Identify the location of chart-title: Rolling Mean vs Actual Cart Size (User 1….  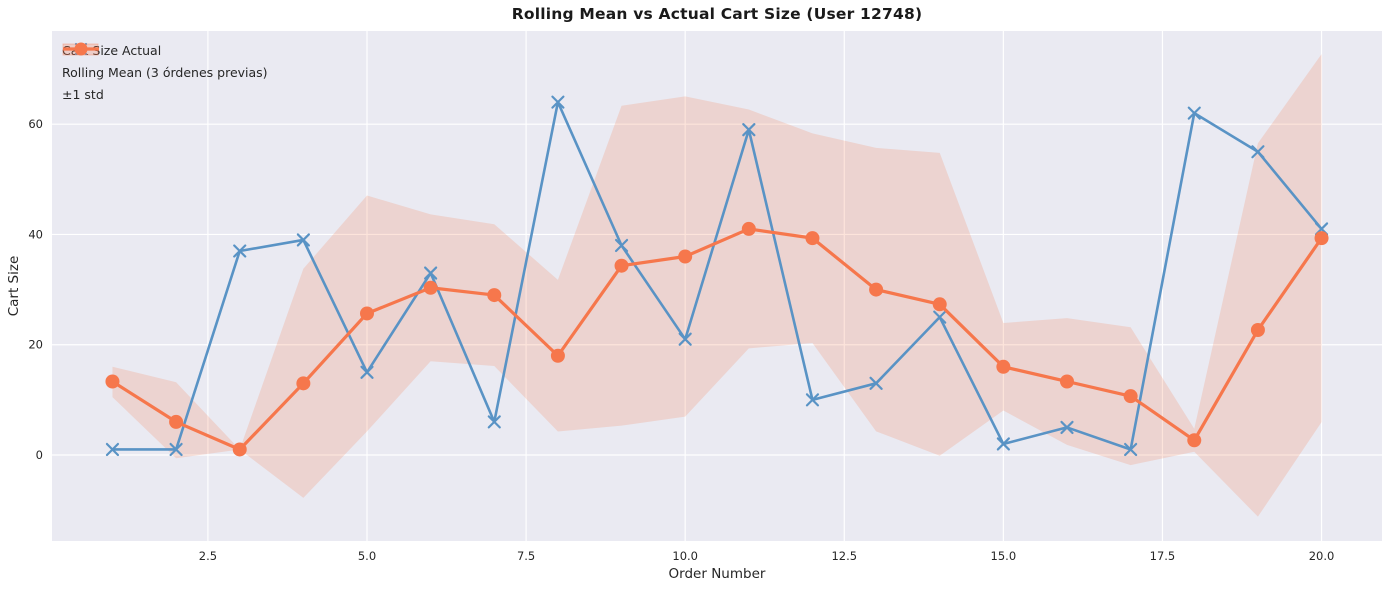
(717, 14).